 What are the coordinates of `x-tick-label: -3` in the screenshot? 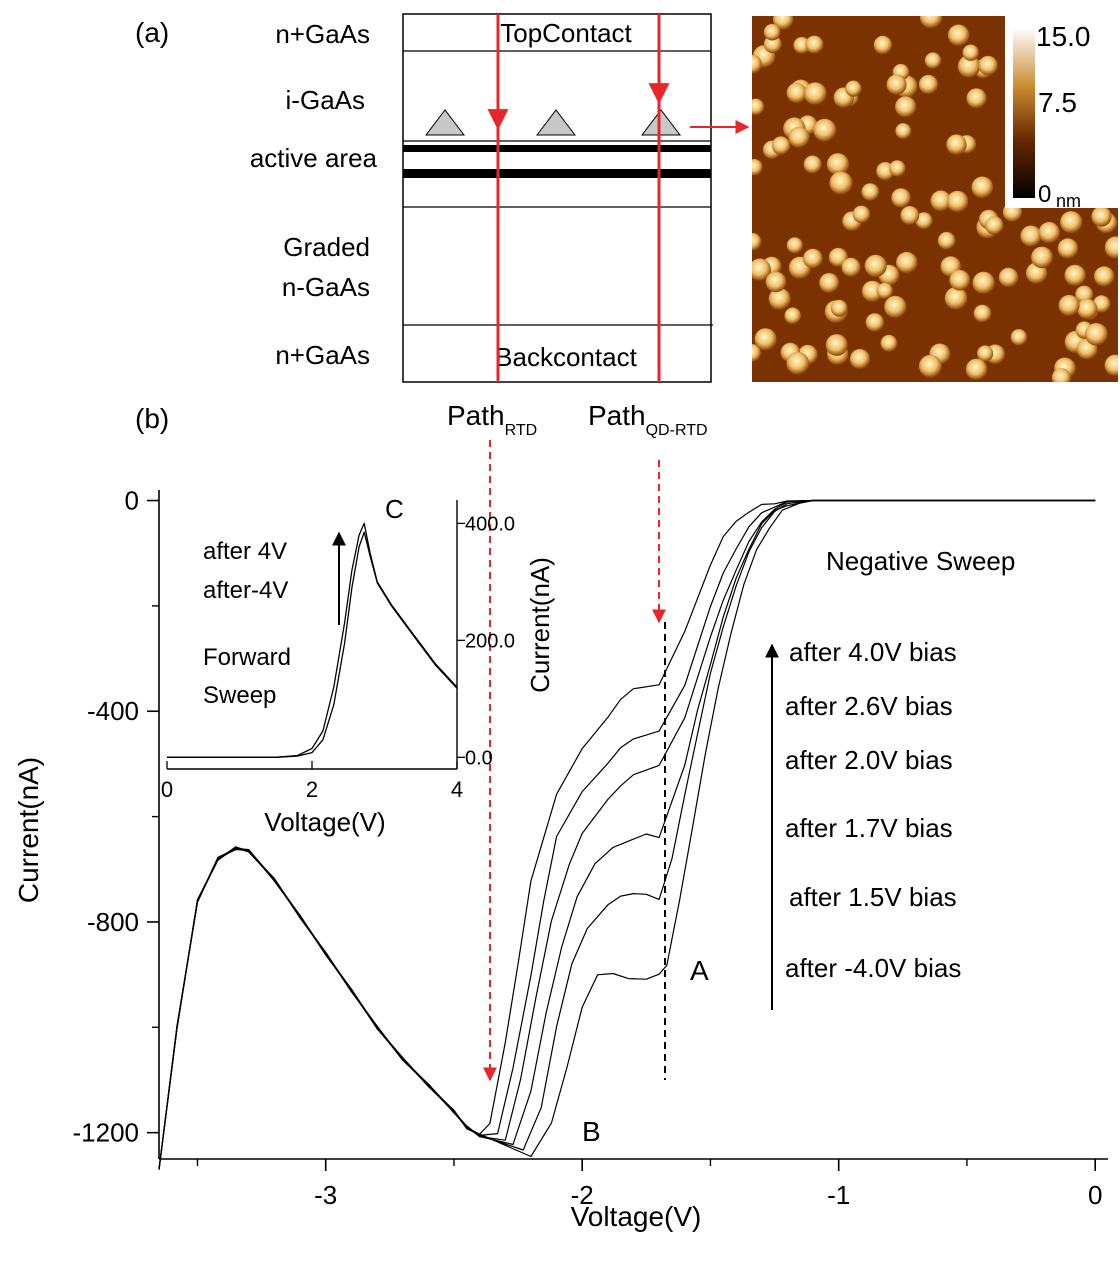 It's located at (325, 1195).